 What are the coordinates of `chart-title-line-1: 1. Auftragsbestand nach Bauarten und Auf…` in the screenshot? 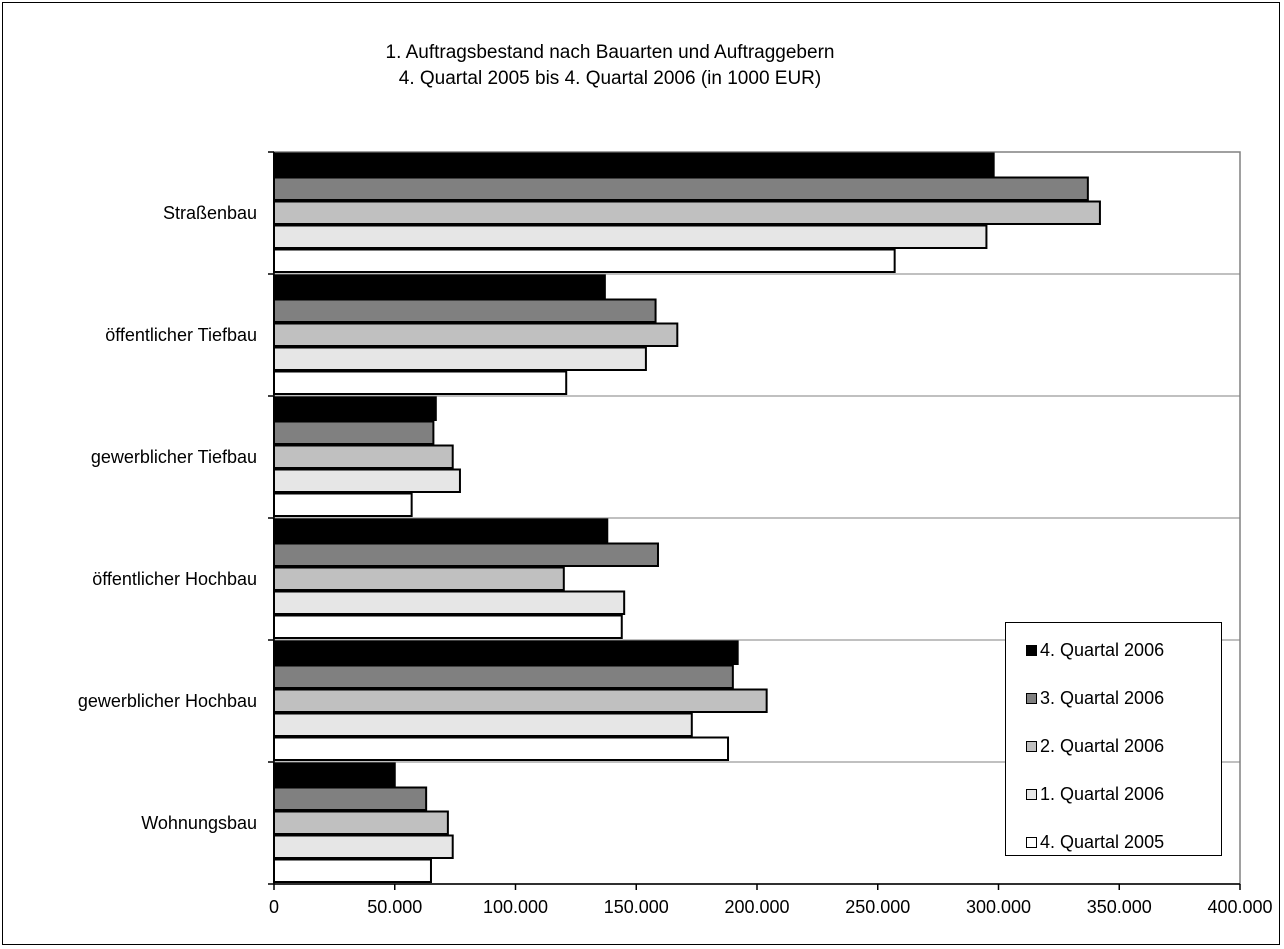 It's located at (610, 52).